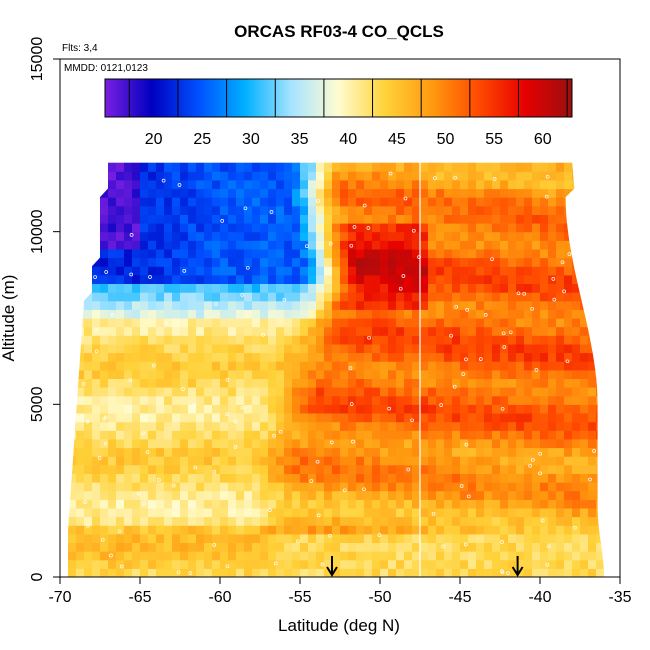 The image size is (650, 650). What do you see at coordinates (348, 139) in the screenshot?
I see `colorbar-tick-label: 40` at bounding box center [348, 139].